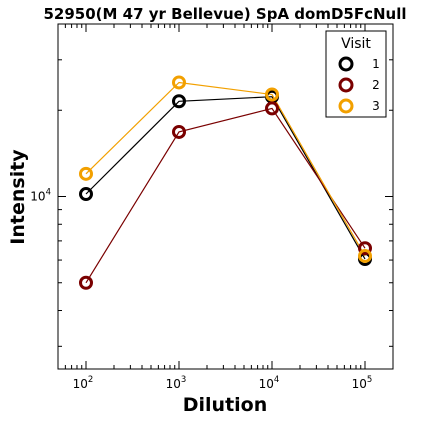 This screenshot has width=426, height=422. Describe the element at coordinates (223, 383) in the screenshot. I see `x-tick-labels: 10² 10³ 10⁴ 10⁵` at that location.